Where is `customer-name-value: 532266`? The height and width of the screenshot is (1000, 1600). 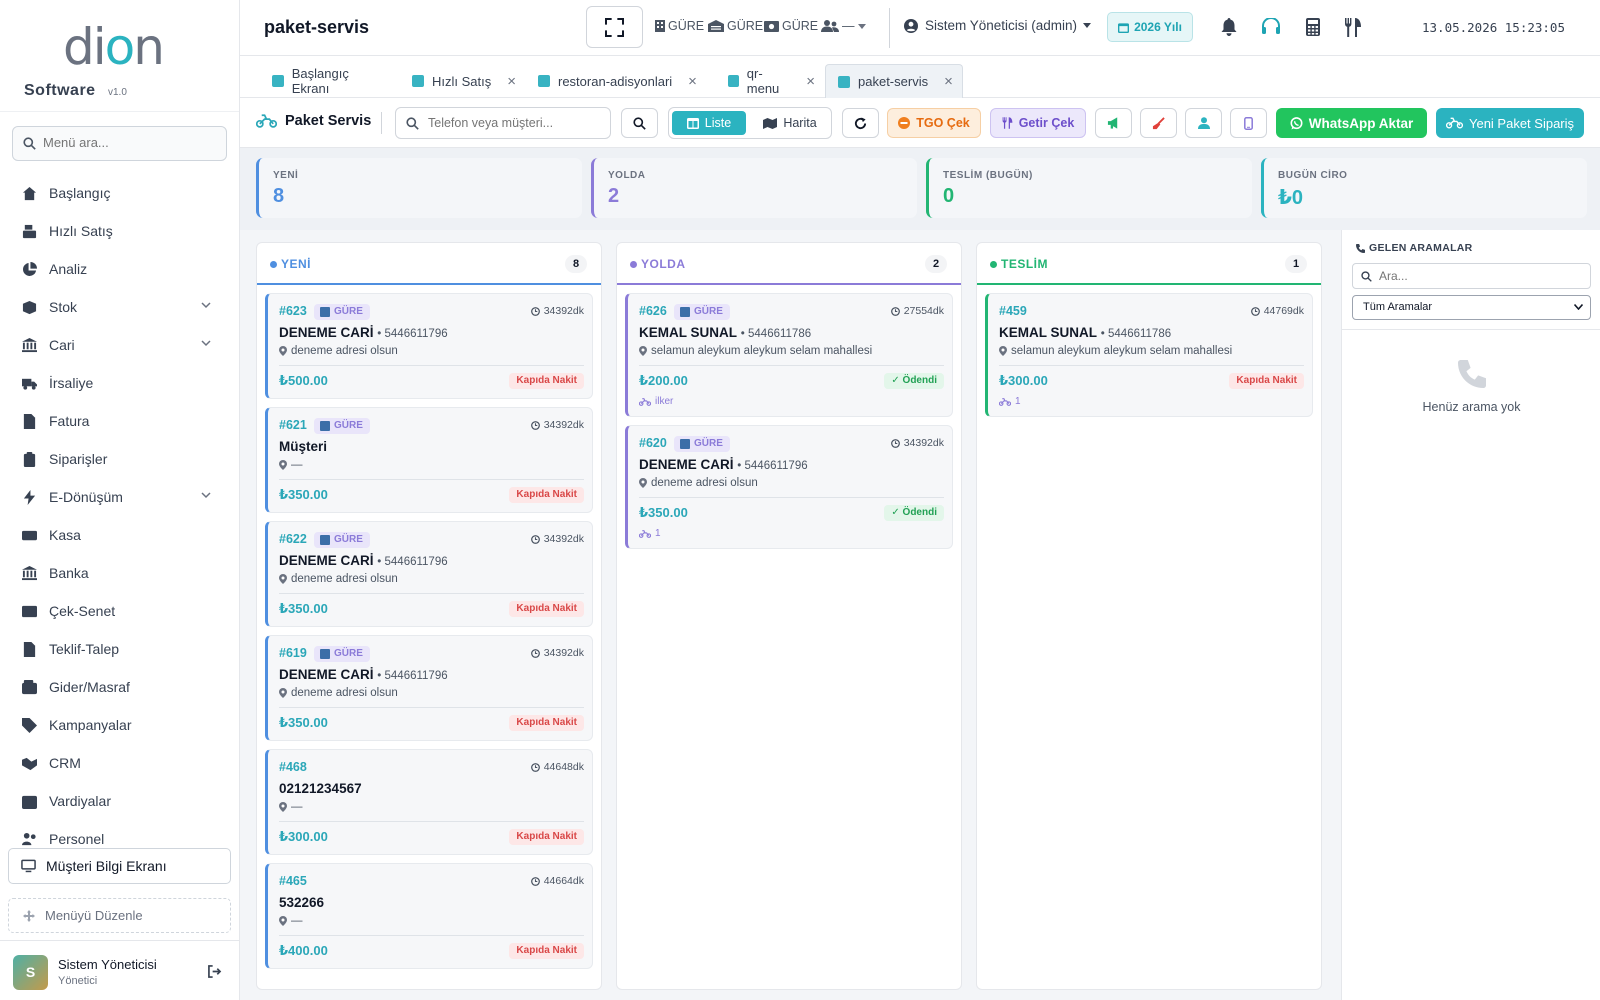 customer-name-value: 532266 is located at coordinates (302, 902).